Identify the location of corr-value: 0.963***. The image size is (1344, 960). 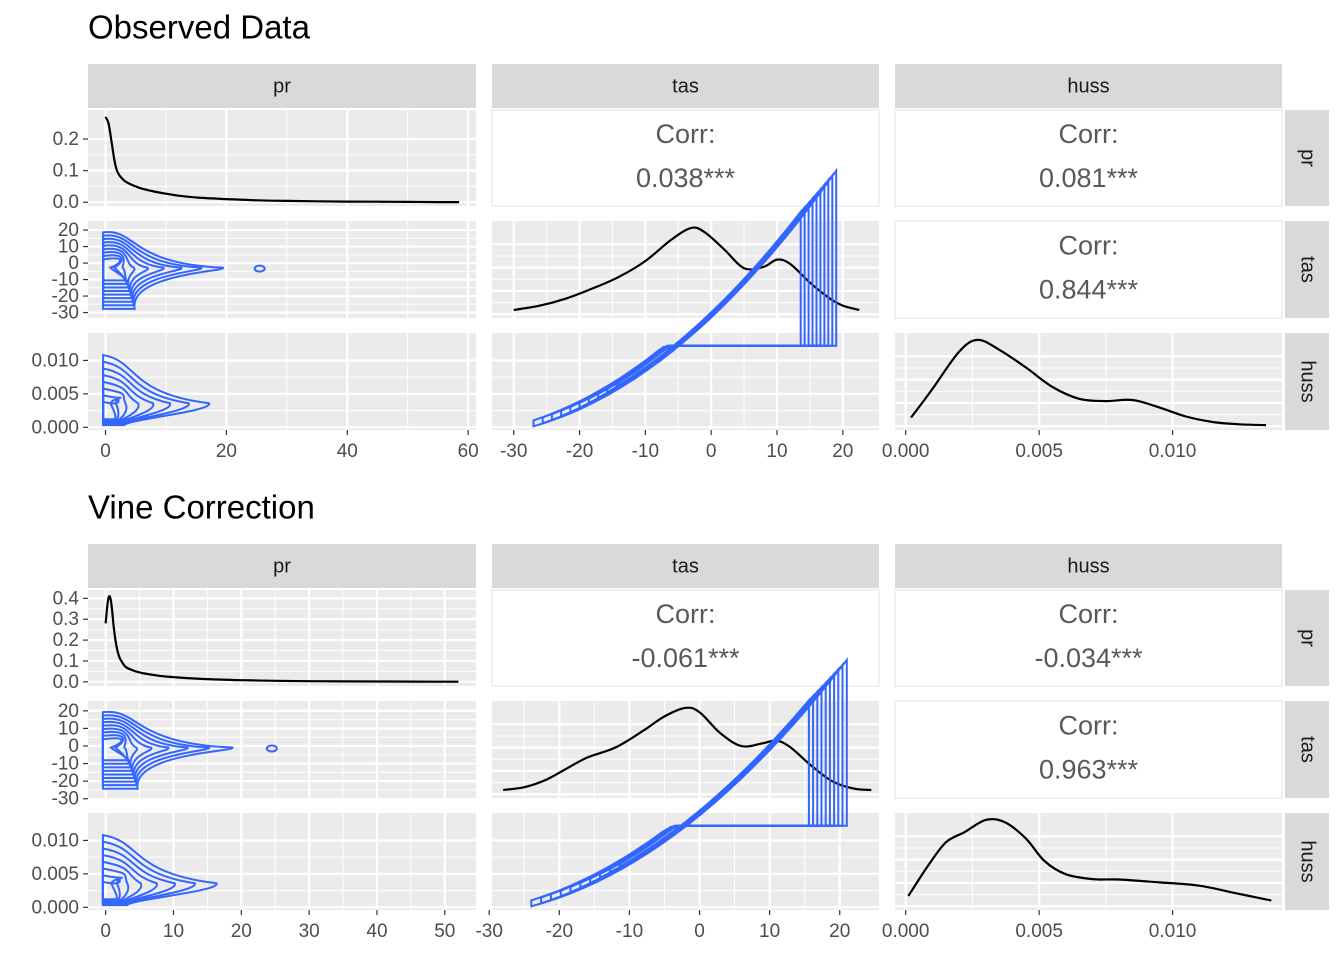
(1089, 770).